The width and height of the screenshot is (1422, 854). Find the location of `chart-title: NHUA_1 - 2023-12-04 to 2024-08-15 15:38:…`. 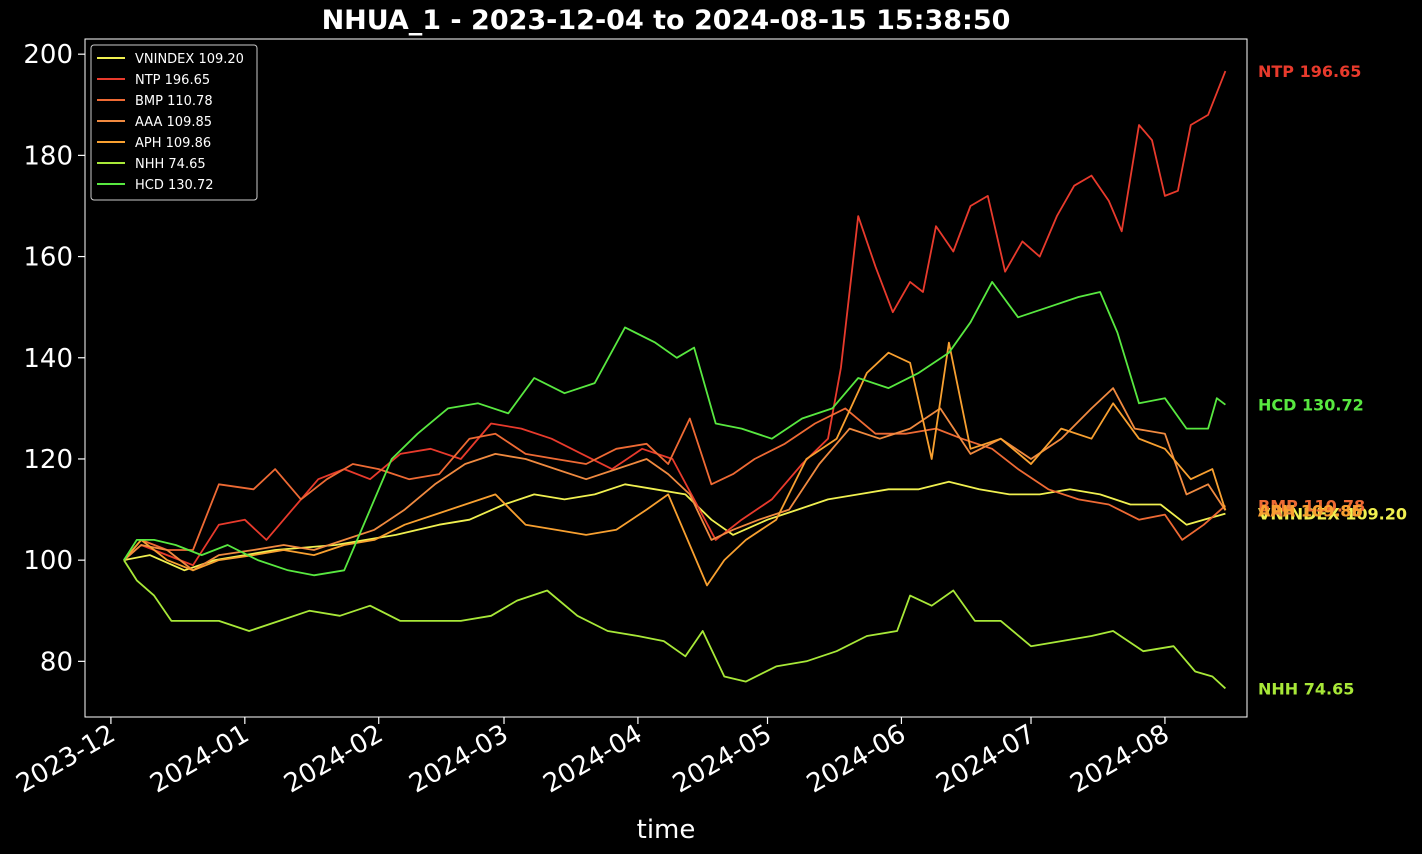

chart-title: NHUA_1 - 2023-12-04 to 2024-08-15 15:38:… is located at coordinates (666, 20).